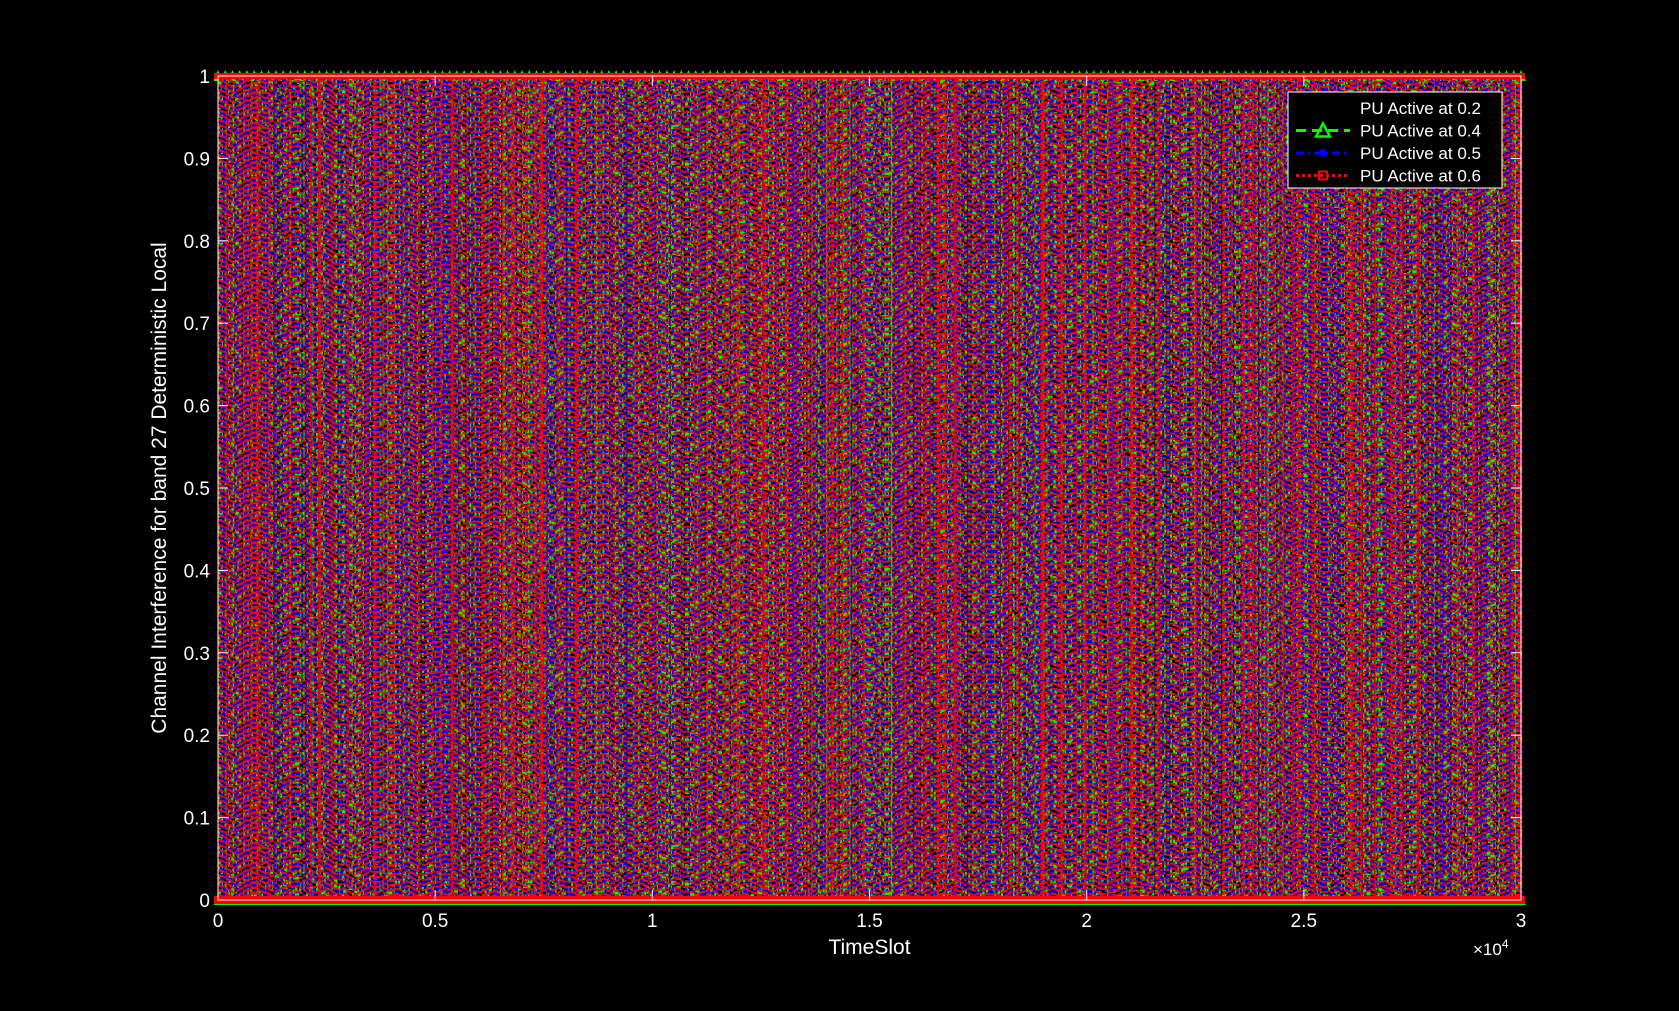 The image size is (1679, 1011). Describe the element at coordinates (652, 921) in the screenshot. I see `x-tick-label: 1` at that location.